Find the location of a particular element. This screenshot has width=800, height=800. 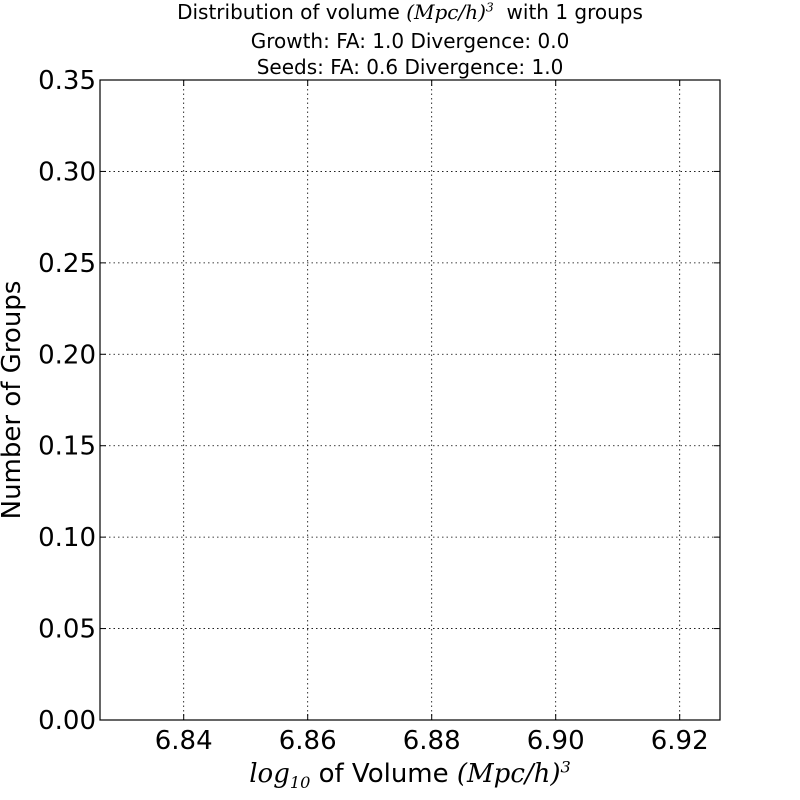

title-suffix: with 1 groups is located at coordinates (574, 12).